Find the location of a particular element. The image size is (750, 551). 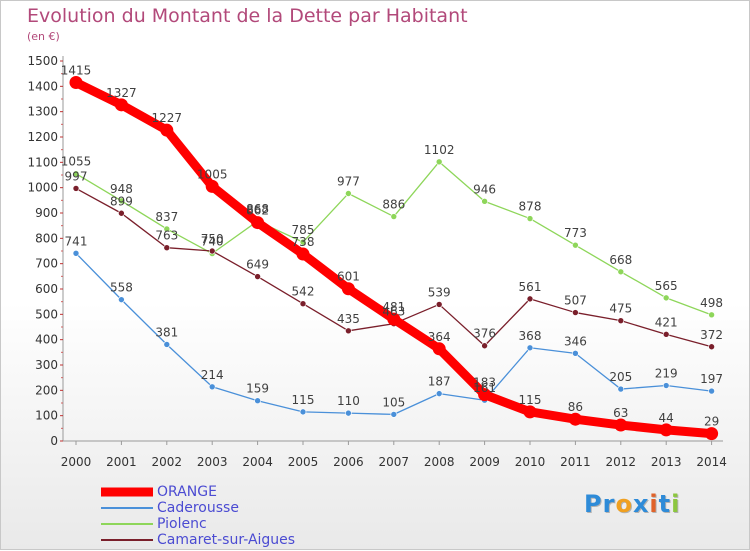

data-label-orange: 63 is located at coordinates (620, 413).